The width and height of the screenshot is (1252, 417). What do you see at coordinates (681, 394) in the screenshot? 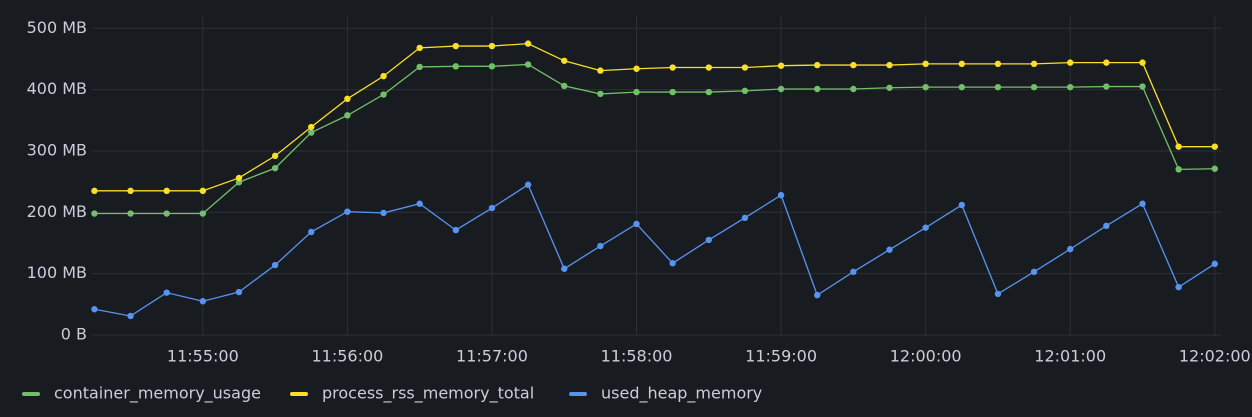
I see `legend-label: used_heap_memory` at bounding box center [681, 394].